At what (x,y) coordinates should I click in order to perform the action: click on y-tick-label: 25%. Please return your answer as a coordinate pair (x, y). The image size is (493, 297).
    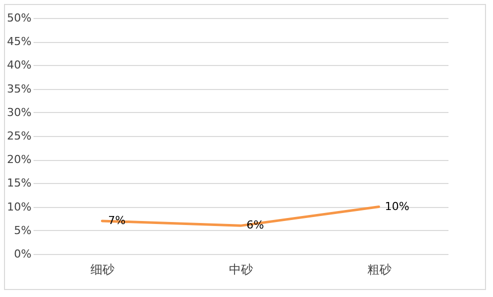
    Looking at the image, I should click on (19, 136).